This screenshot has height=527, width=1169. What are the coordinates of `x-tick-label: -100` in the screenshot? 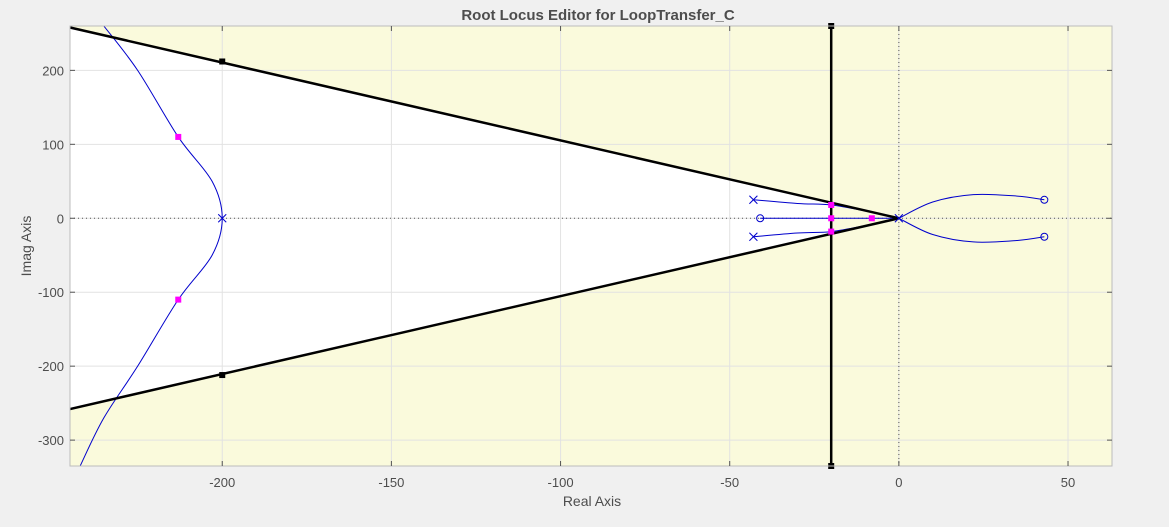 It's located at (561, 482).